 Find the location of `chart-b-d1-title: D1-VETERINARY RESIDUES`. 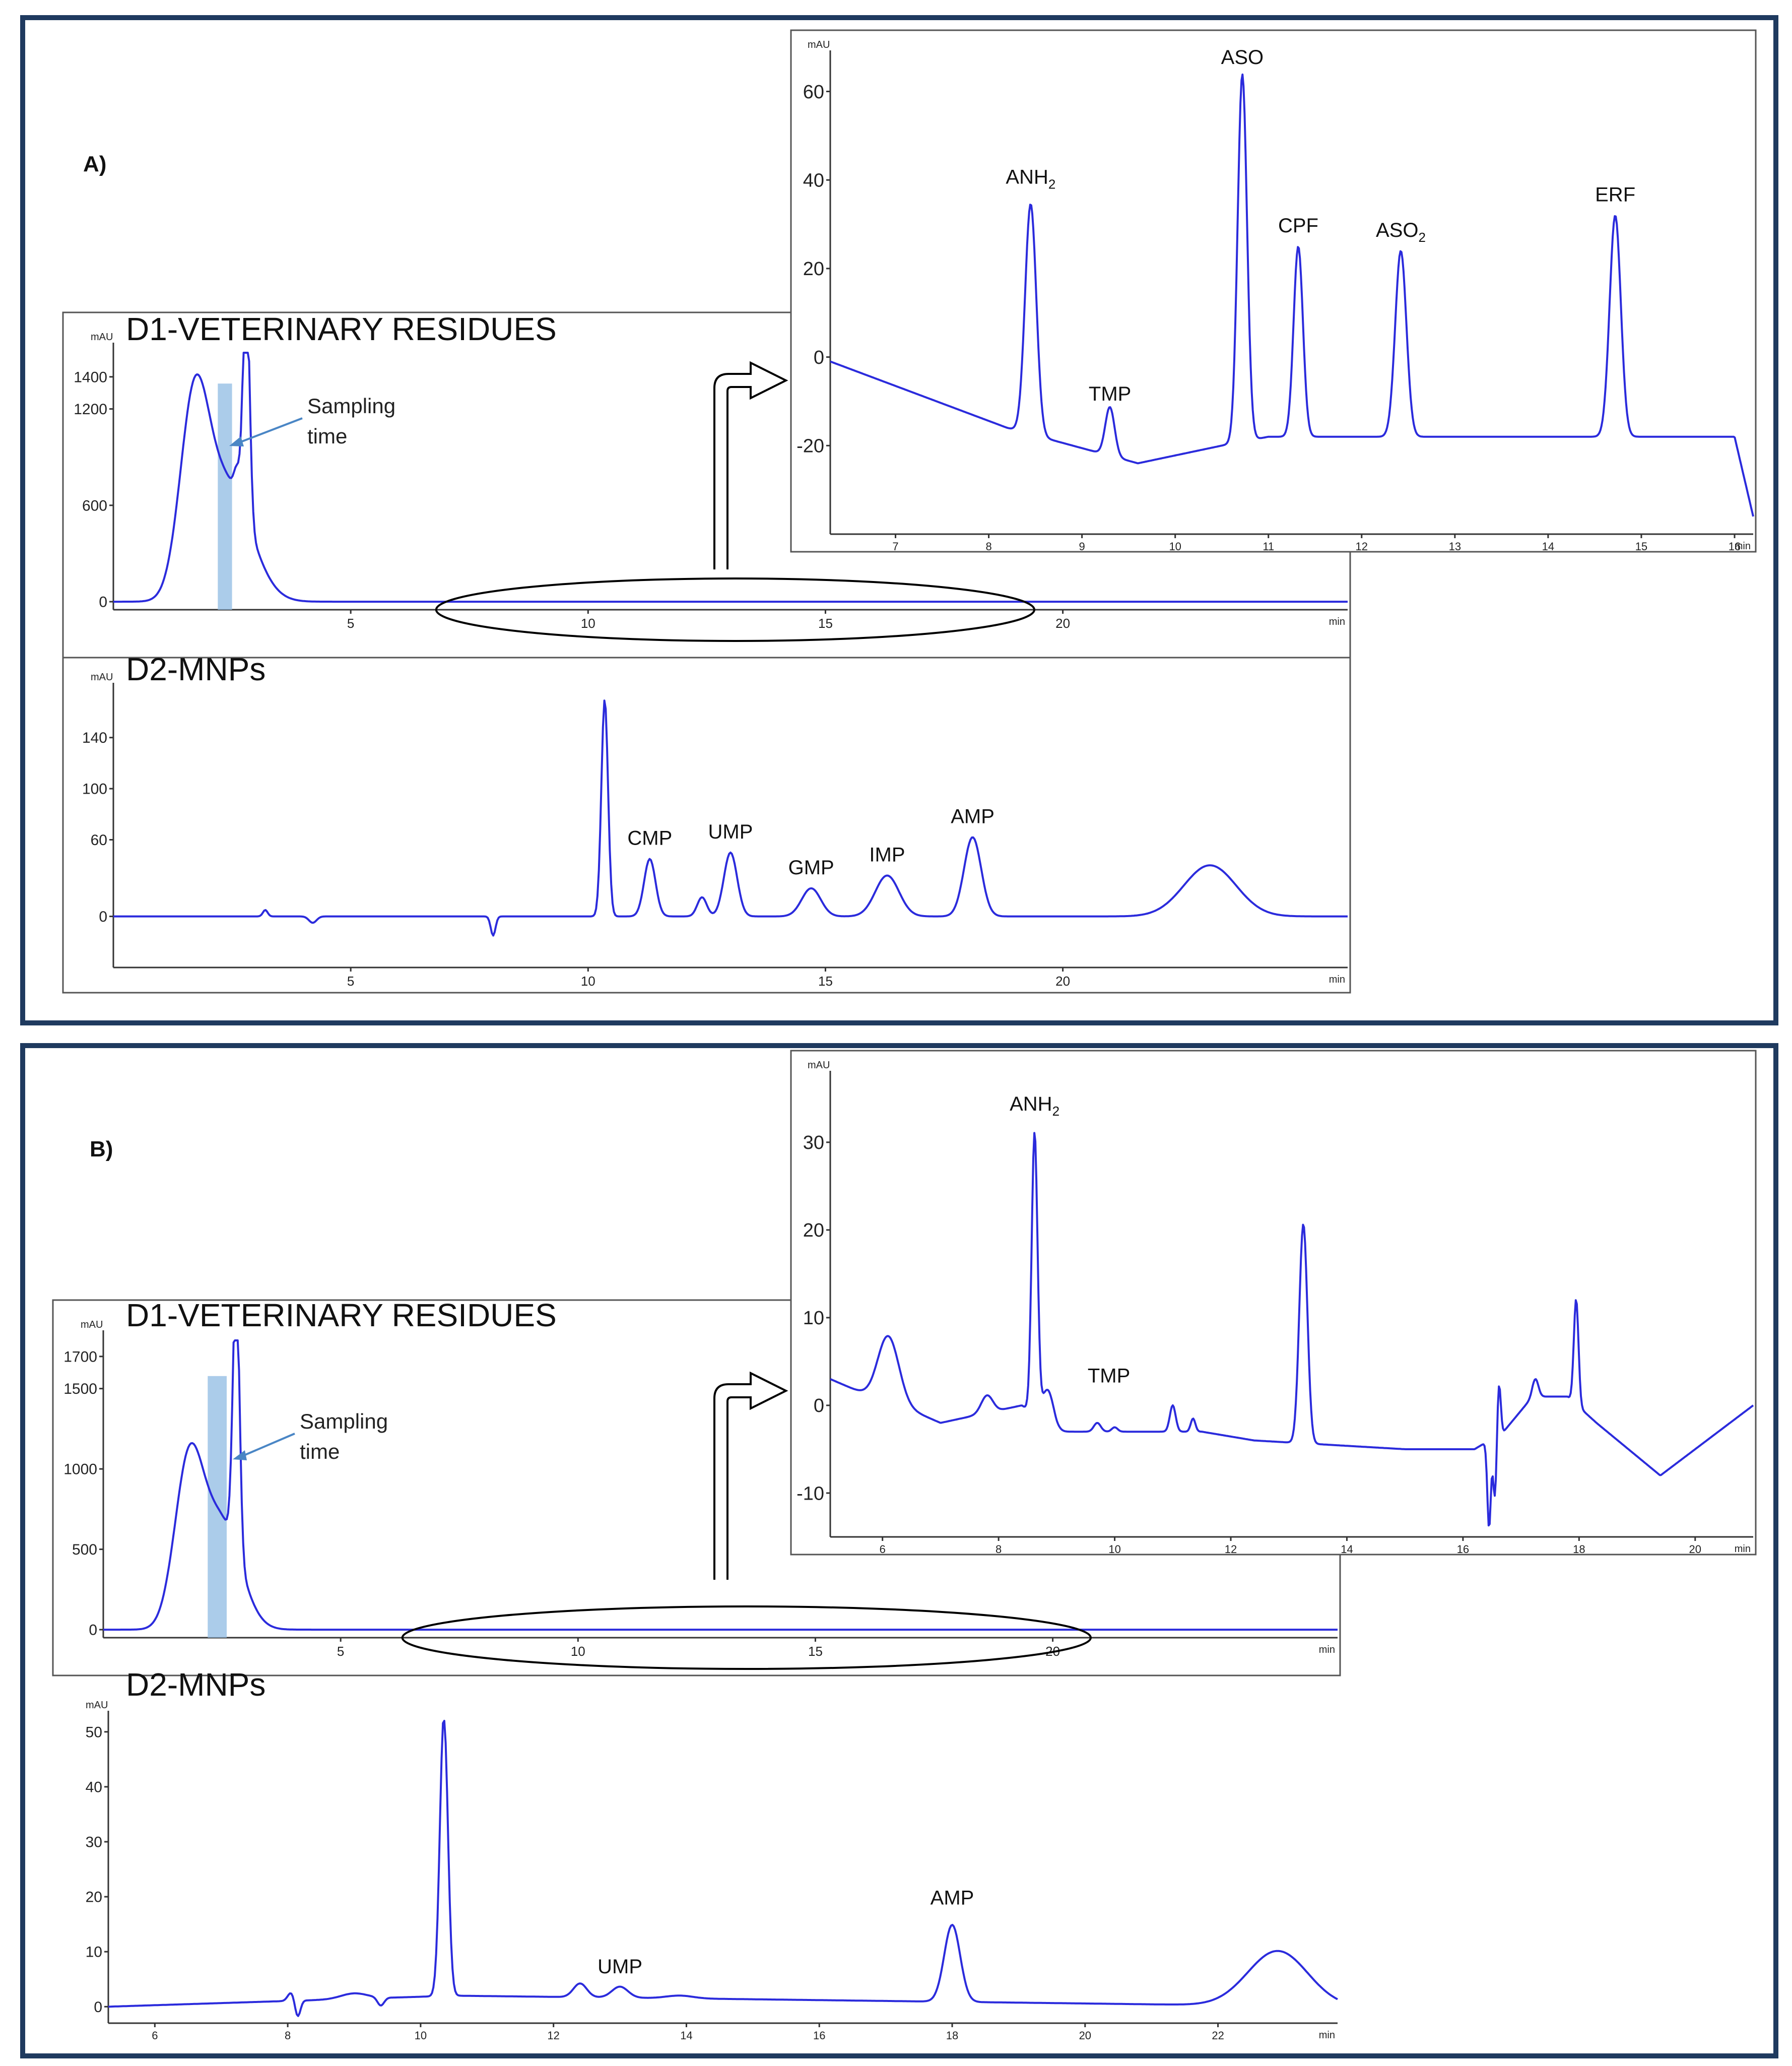

chart-b-d1-title: D1-VETERINARY RESIDUES is located at coordinates (341, 1315).